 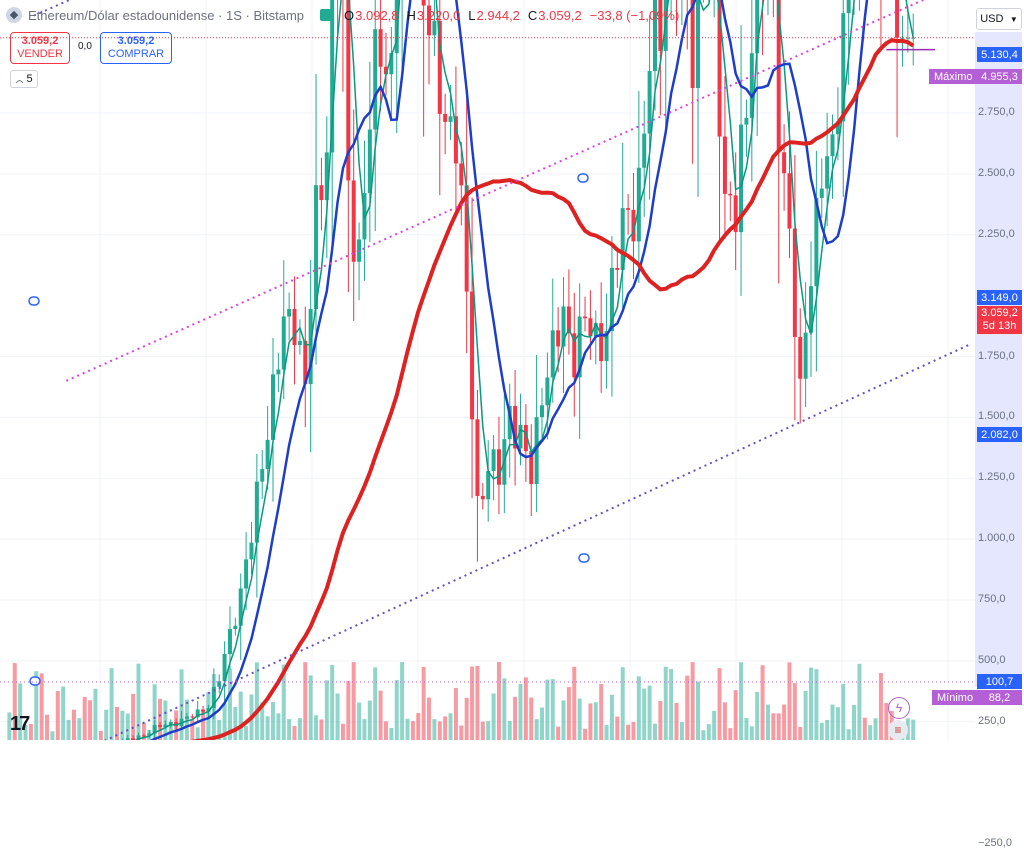 What do you see at coordinates (326, 15) in the screenshot?
I see `market-status-icon` at bounding box center [326, 15].